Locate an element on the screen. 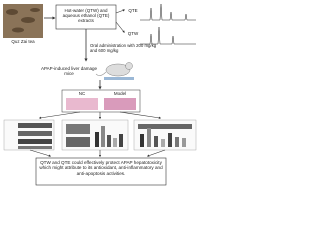 The width and height of the screenshot is (320, 240). tea-label: Quz Zai tea is located at coordinates (23, 41).